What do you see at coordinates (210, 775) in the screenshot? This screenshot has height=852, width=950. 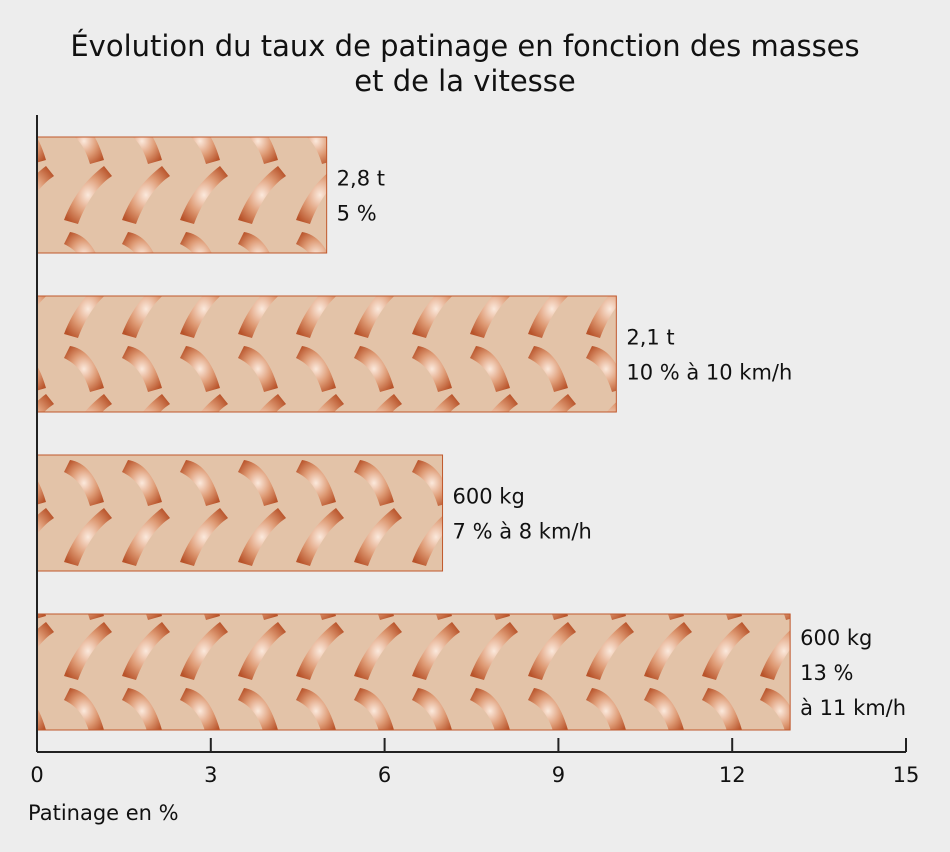 I see `x-tick-label-3: 3` at bounding box center [210, 775].